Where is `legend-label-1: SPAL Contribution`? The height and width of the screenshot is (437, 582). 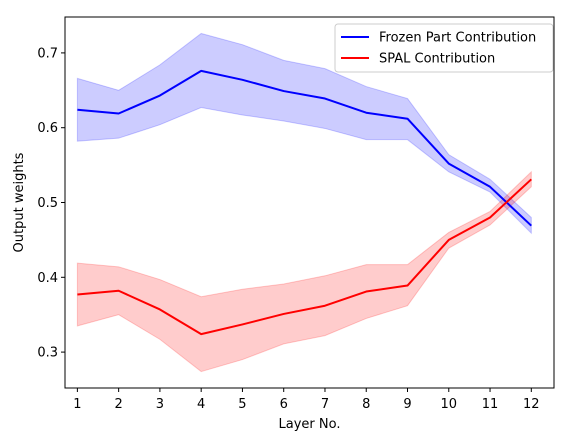
legend-label-1: SPAL Contribution is located at coordinates (437, 59).